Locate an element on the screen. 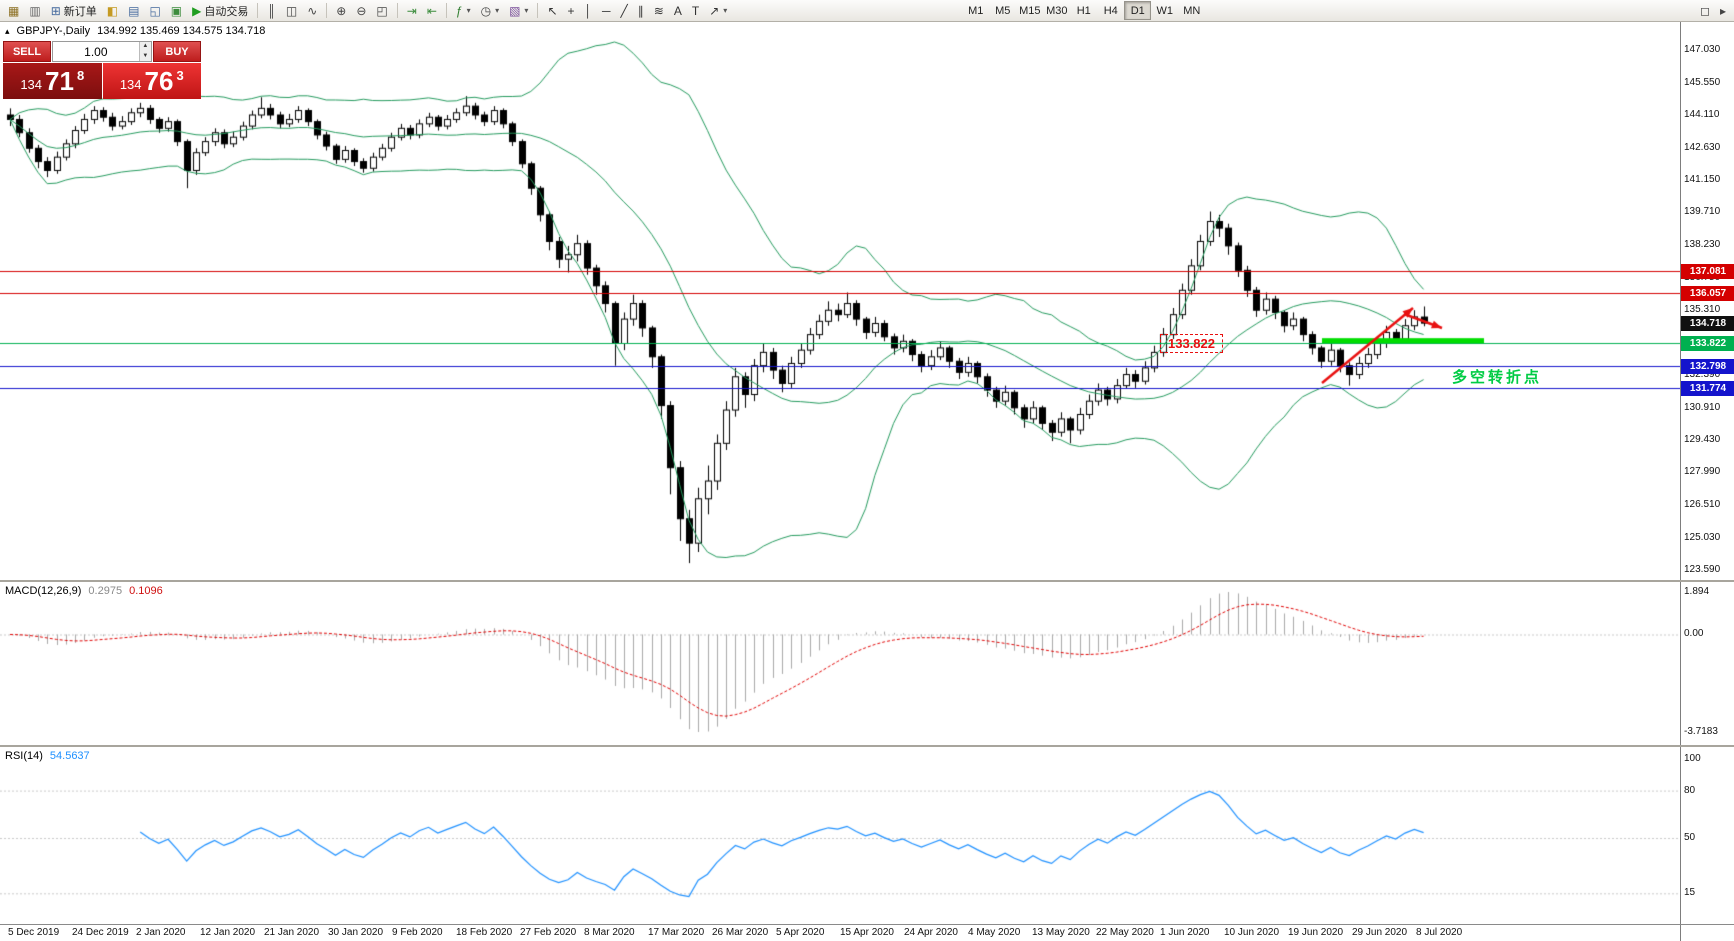 The image size is (1734, 941). axis-price-tag: 131.774 is located at coordinates (1707, 389).